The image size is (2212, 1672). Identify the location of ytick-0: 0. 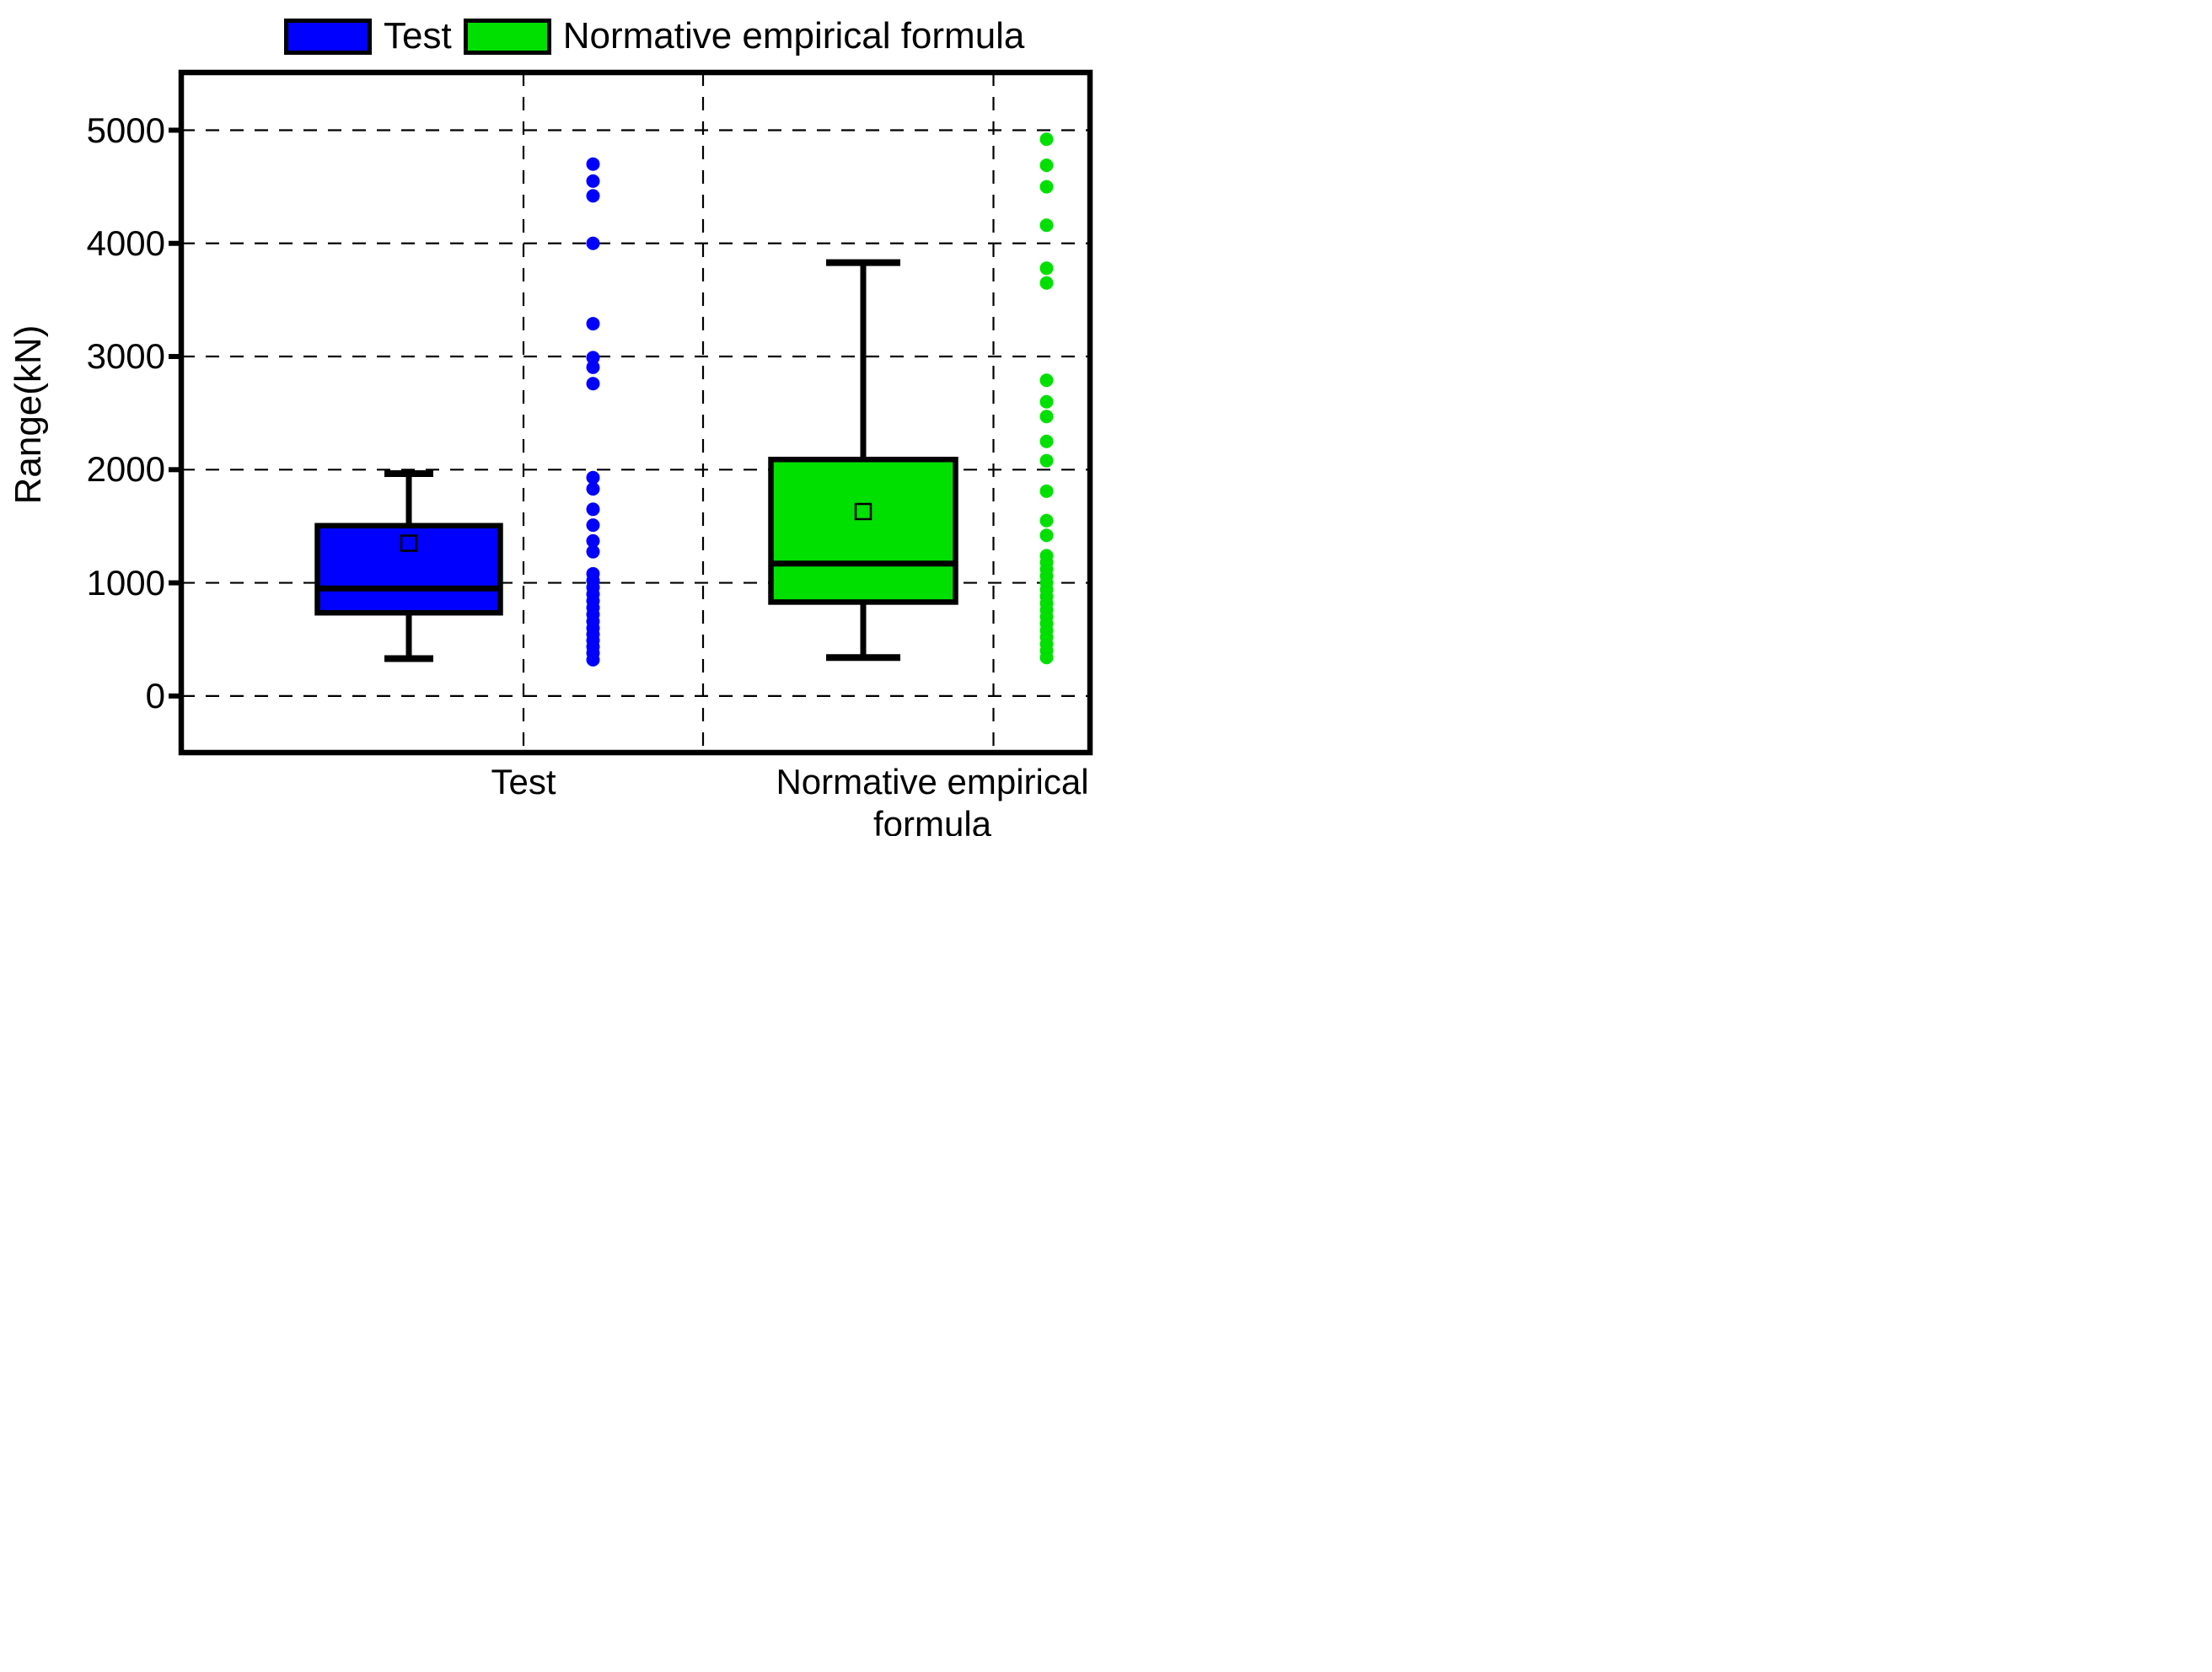
(155, 695).